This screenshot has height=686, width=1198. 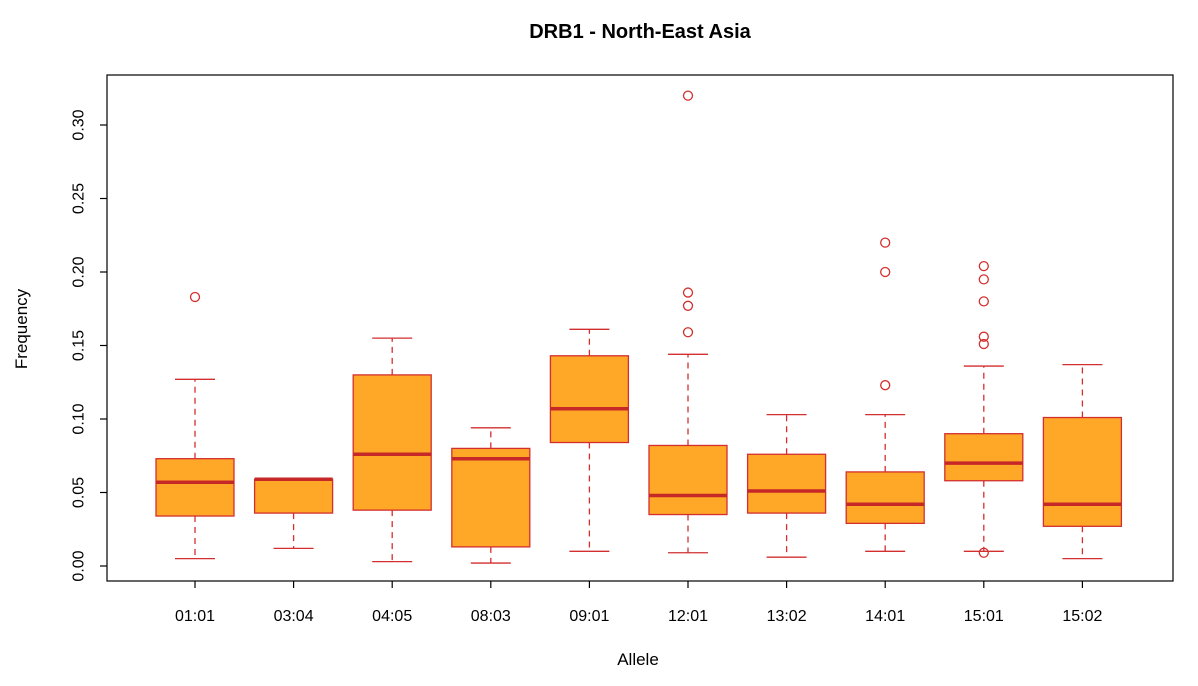 I want to click on y-tick-label: 0.30, so click(x=79, y=124).